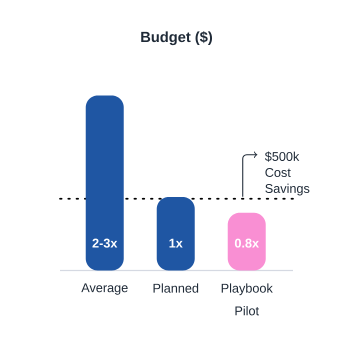  Describe the element at coordinates (176, 38) in the screenshot. I see `chart-title: Budget ($)` at that location.